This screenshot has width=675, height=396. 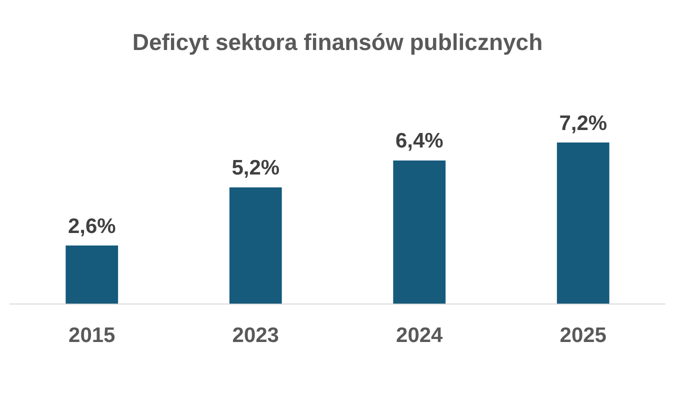 What do you see at coordinates (583, 336) in the screenshot?
I see `x-tick-label: 2025` at bounding box center [583, 336].